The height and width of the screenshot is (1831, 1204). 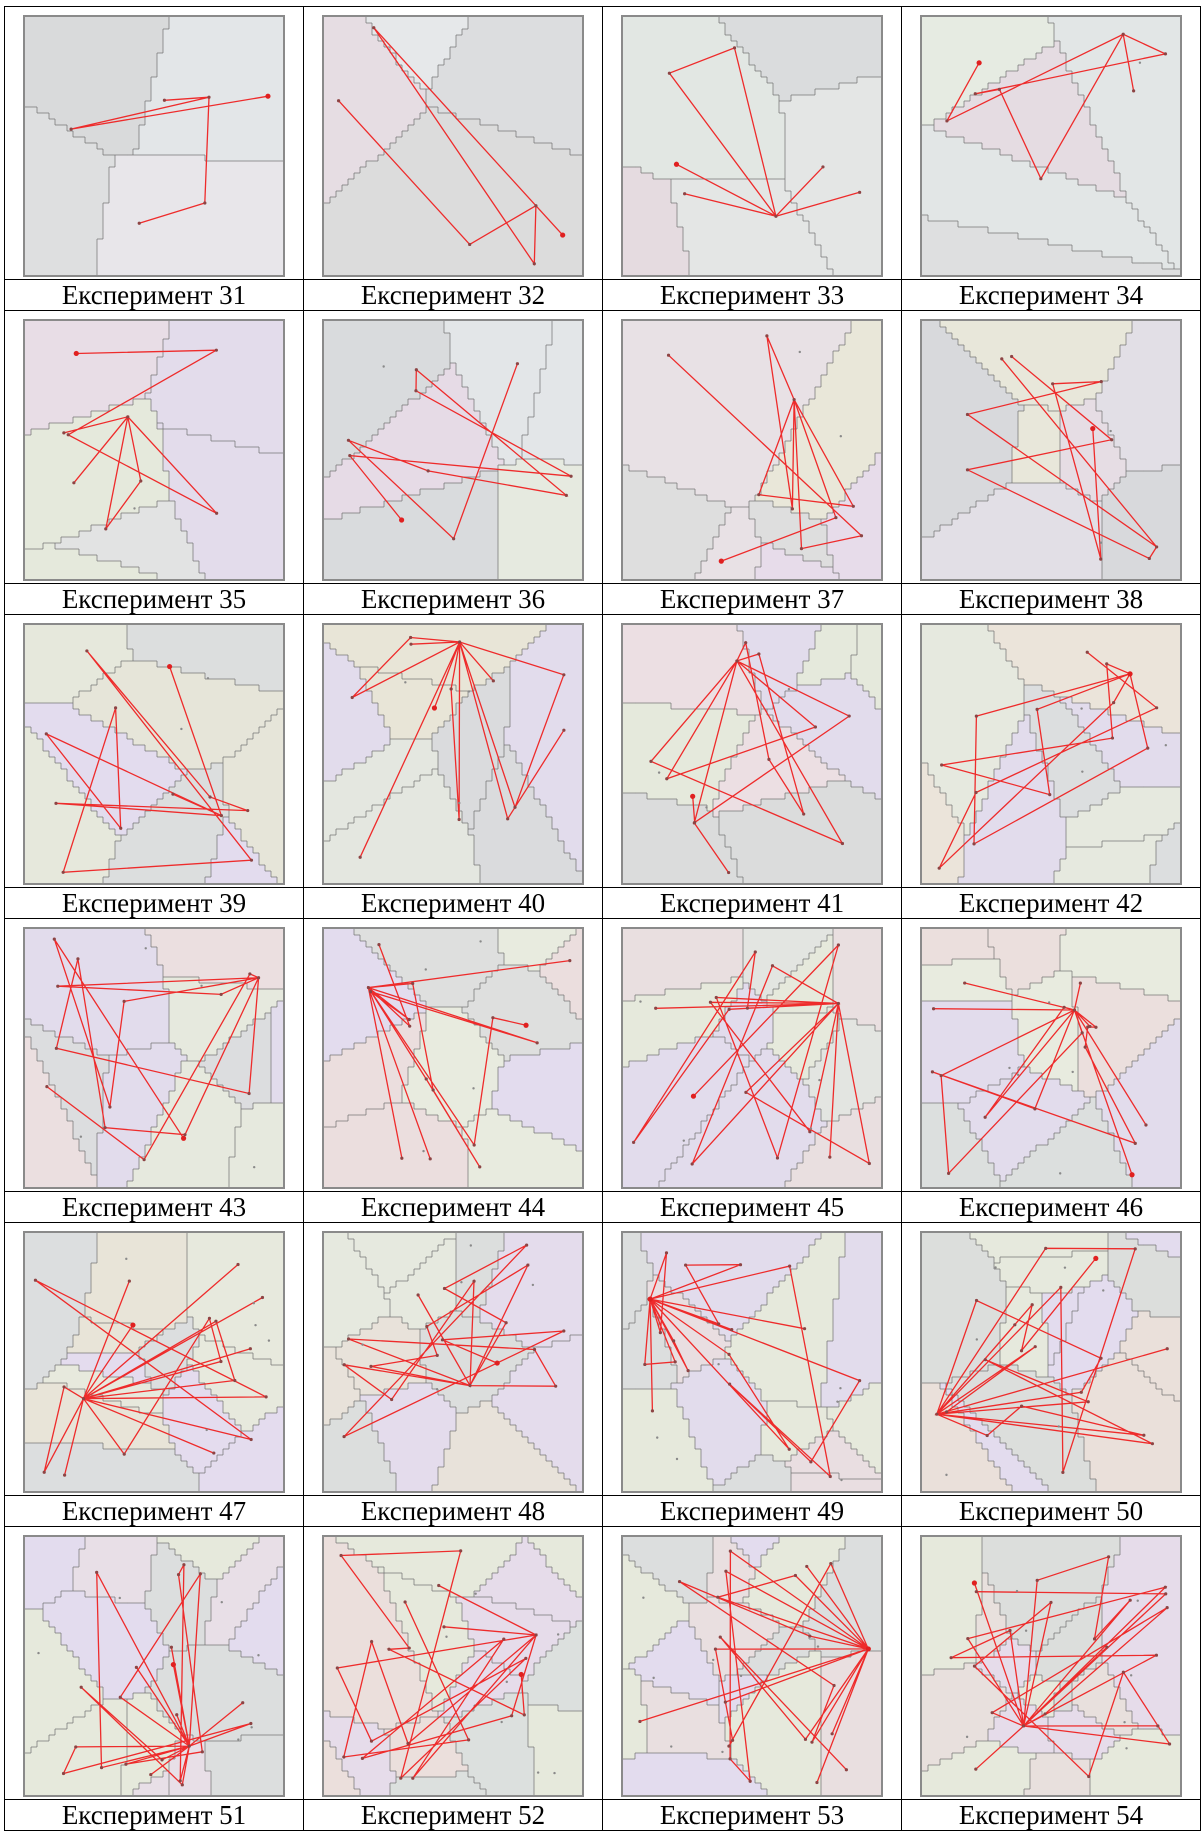 What do you see at coordinates (453, 295) in the screenshot?
I see `experiment-caption: Експеримент 32` at bounding box center [453, 295].